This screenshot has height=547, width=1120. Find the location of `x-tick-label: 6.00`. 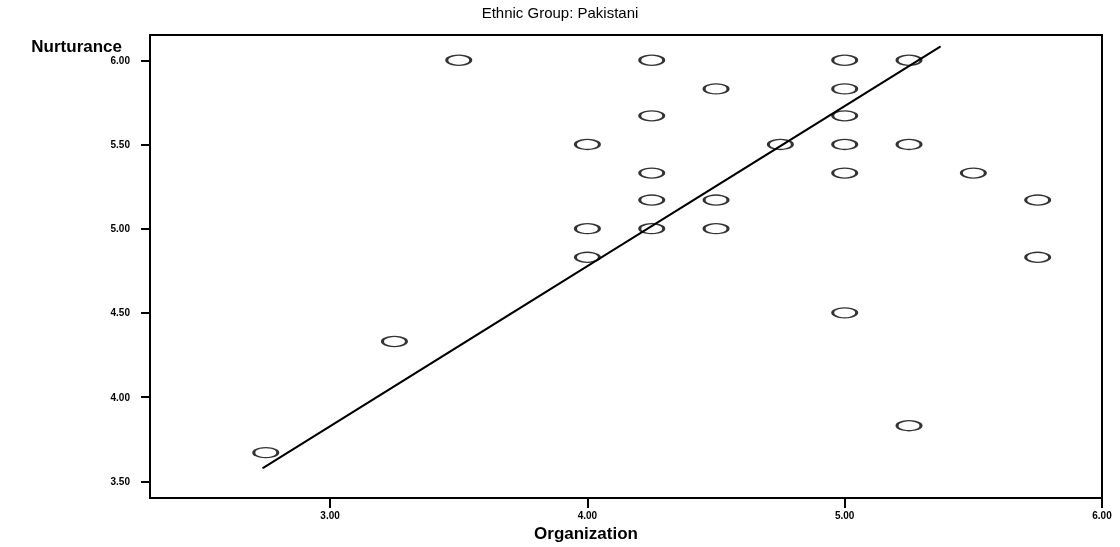

x-tick-label: 6.00 is located at coordinates (1102, 515).